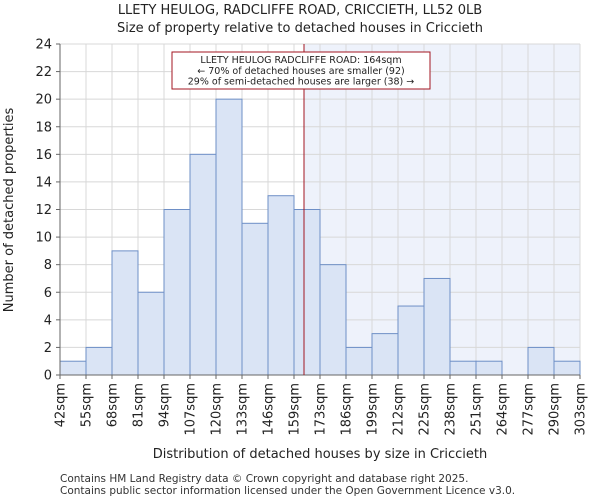 The image size is (600, 500). Describe the element at coordinates (451, 409) in the screenshot. I see `x-tick-label-15: 238sqm` at that location.